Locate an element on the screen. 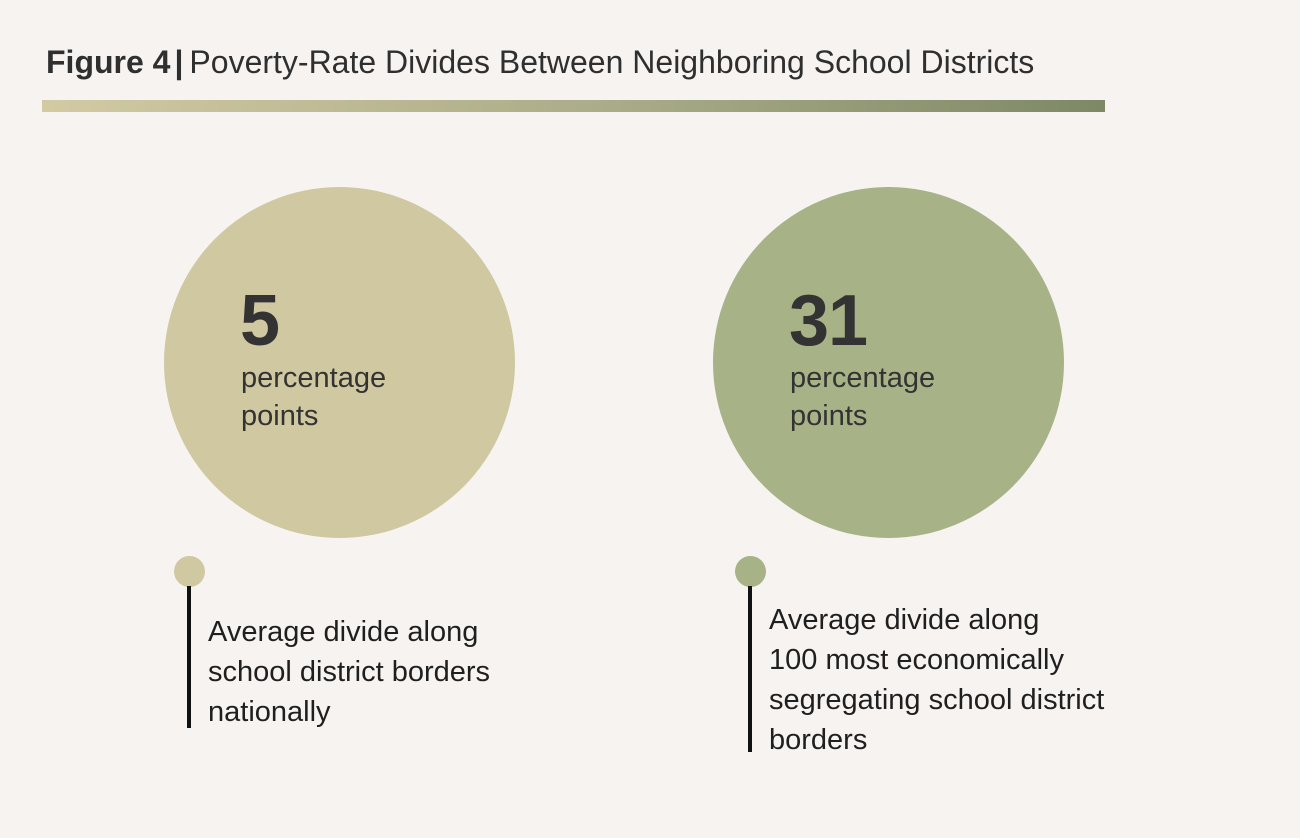  description-line: segregating school district is located at coordinates (937, 700).